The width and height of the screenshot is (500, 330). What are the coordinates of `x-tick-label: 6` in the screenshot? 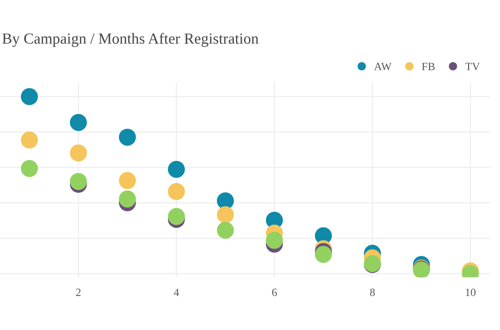 It's located at (274, 292).